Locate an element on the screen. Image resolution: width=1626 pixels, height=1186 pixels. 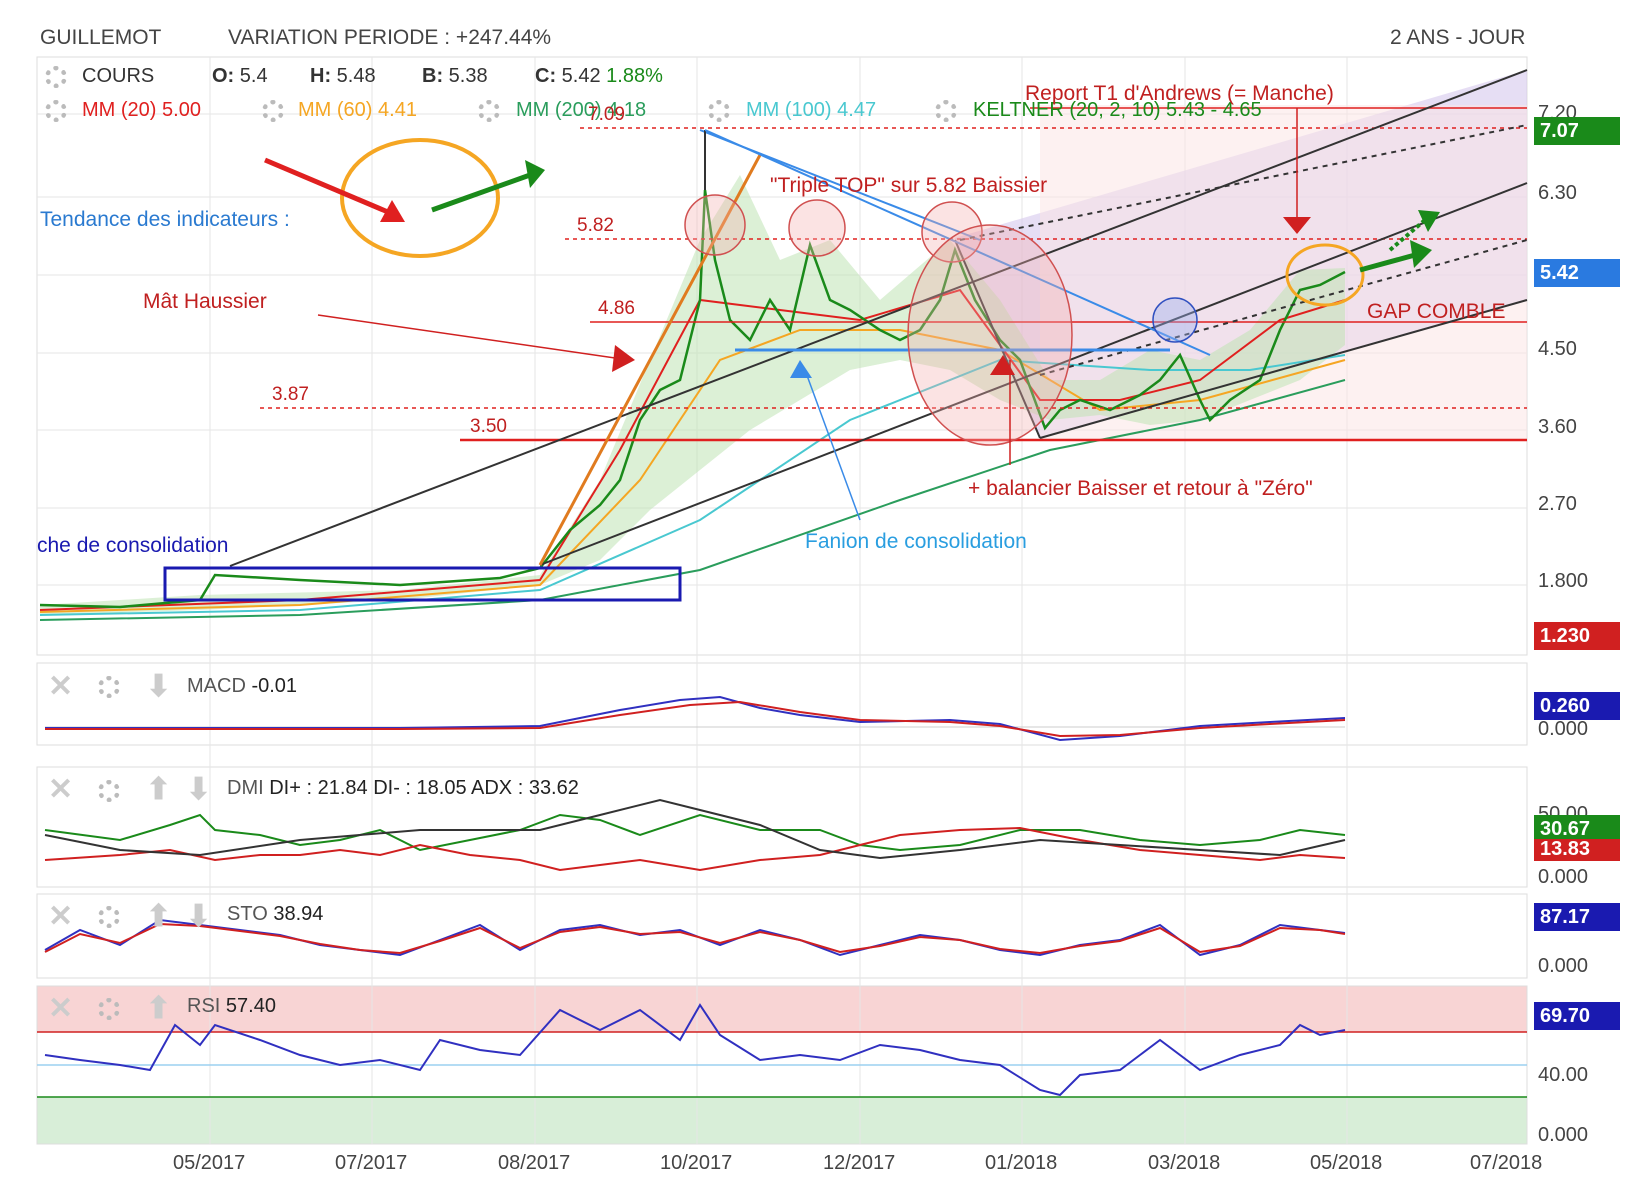
dmi-close-icon: ✕ is located at coordinates (61, 789).